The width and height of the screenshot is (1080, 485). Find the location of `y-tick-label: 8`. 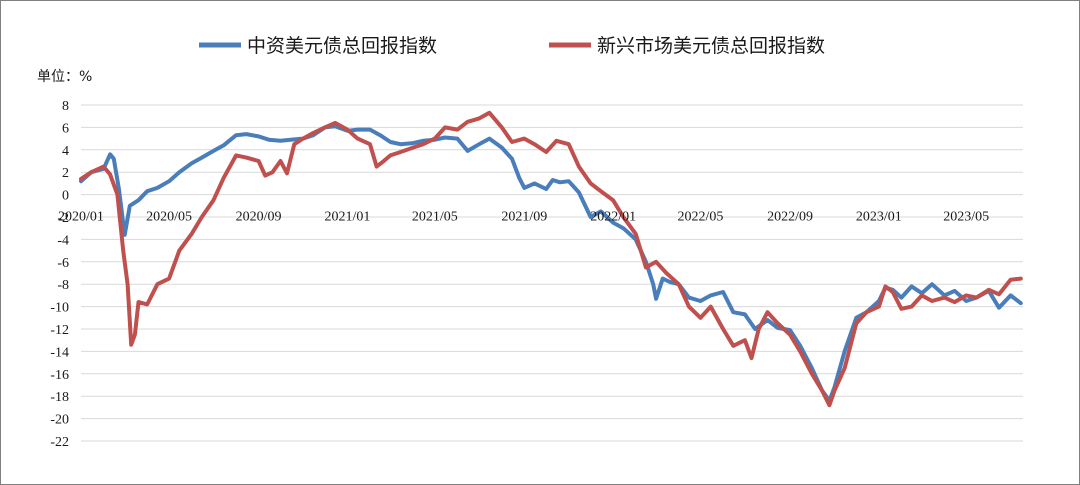

y-tick-label: 8 is located at coordinates (65, 106).